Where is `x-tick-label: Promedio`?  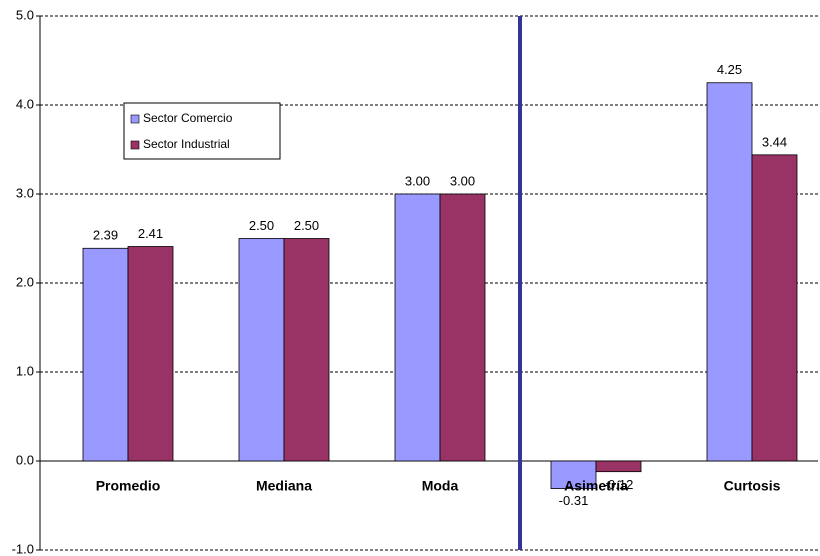
x-tick-label: Promedio is located at coordinates (128, 486).